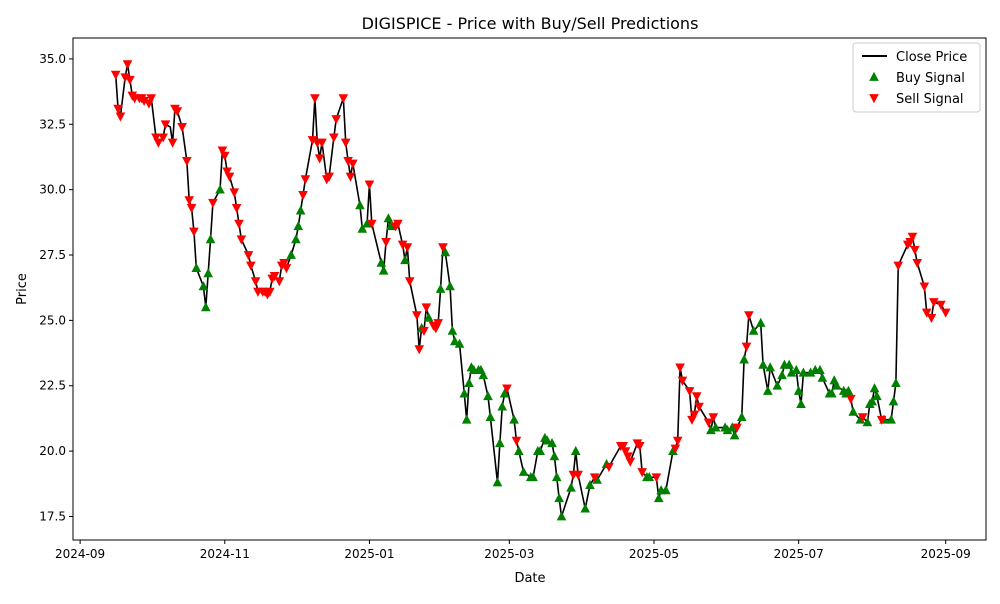 The height and width of the screenshot is (604, 1000). I want to click on legend-sell-triangle, so click(874, 99).